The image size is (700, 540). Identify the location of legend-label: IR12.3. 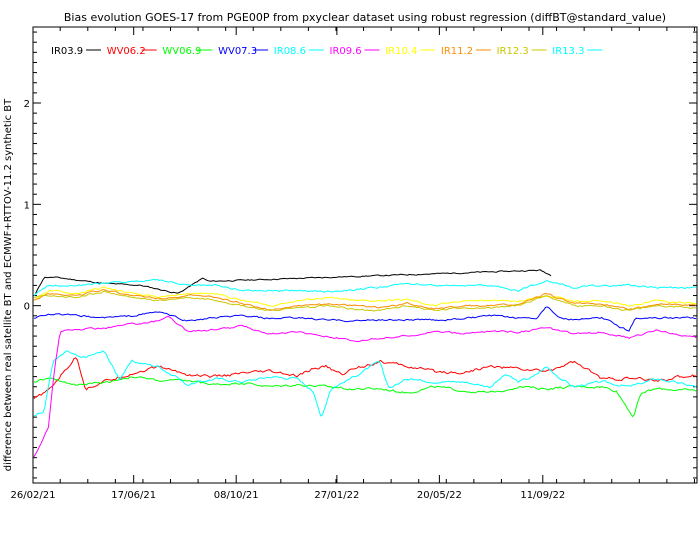
(513, 51).